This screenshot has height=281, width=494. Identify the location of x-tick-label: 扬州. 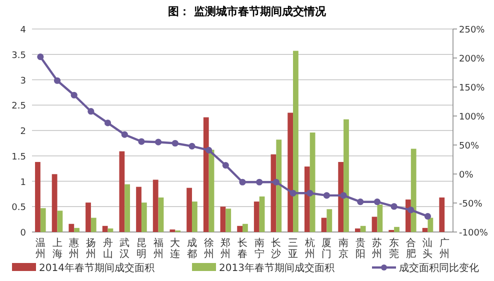
(91, 248).